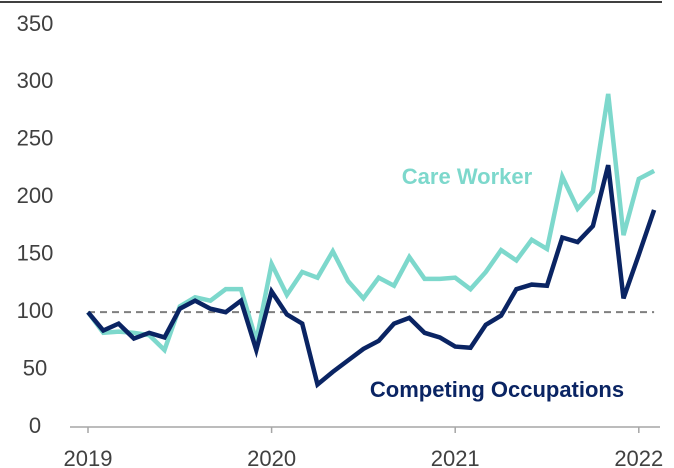 This screenshot has width=674, height=468. Describe the element at coordinates (35, 23) in the screenshot. I see `y-tick-label: 350` at that location.